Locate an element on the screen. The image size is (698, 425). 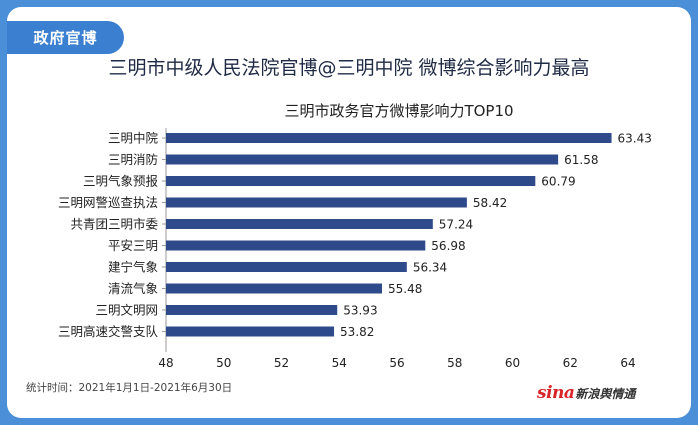
value-label: 61.58 is located at coordinates (581, 160).